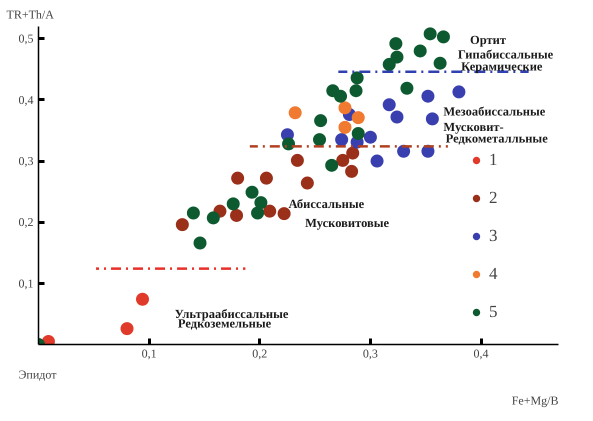  Describe the element at coordinates (493, 312) in the screenshot. I see `legend-label: 5` at that location.